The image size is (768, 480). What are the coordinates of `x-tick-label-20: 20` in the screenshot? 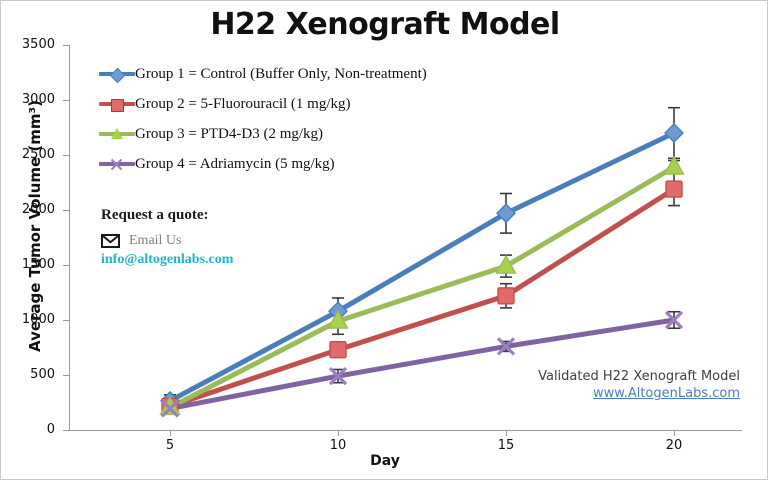 It's located at (674, 445).